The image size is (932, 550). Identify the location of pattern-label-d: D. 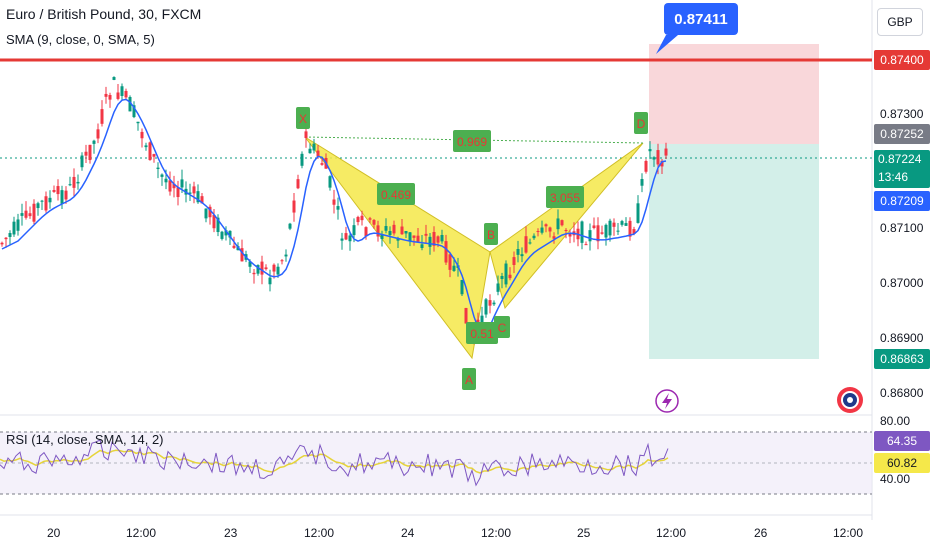
(641, 123).